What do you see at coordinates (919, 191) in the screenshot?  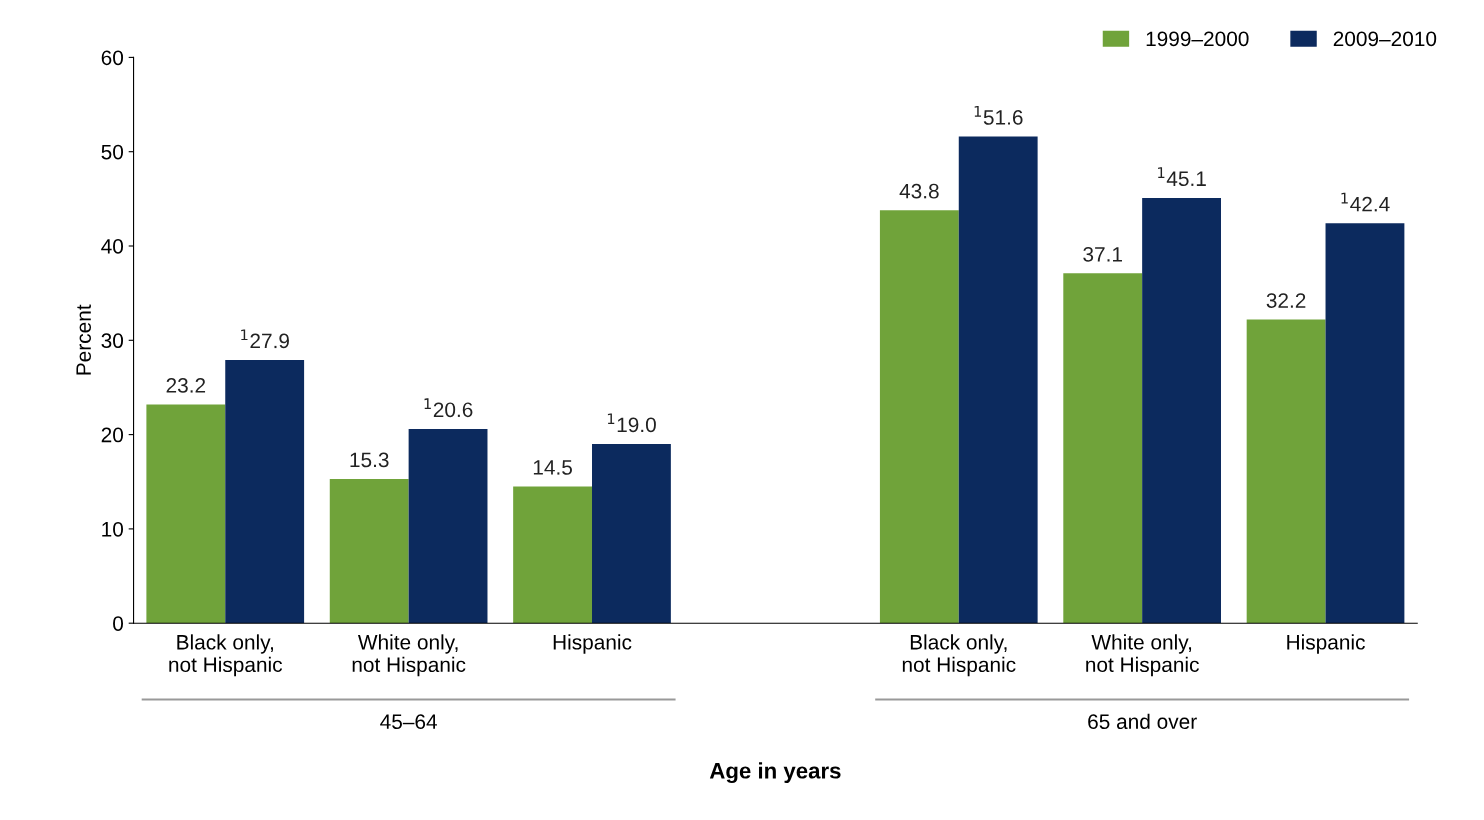 I see `data-label: 43.8` at bounding box center [919, 191].